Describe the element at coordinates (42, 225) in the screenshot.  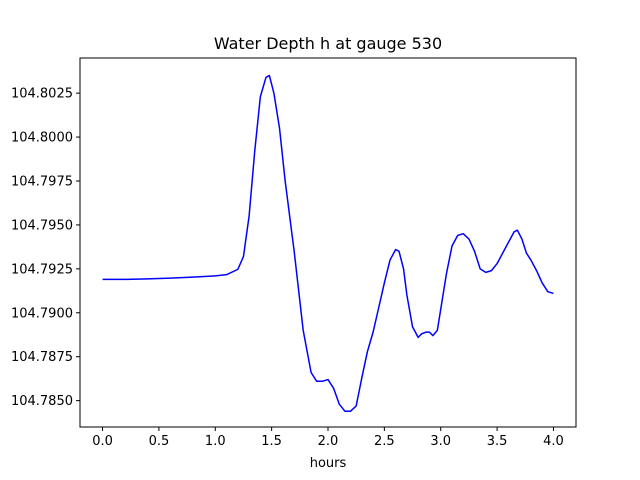
I see `y-tick-label: 104.7950` at that location.